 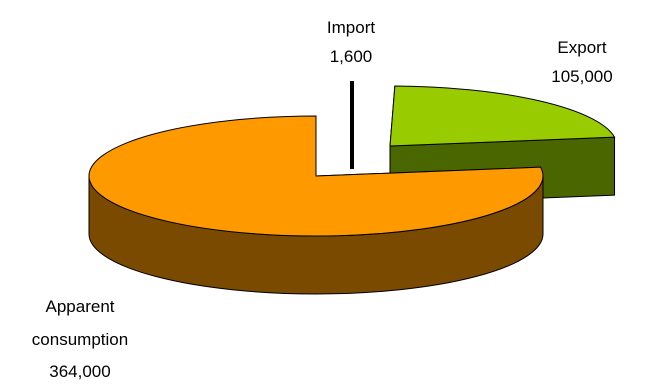 What do you see at coordinates (351, 56) in the screenshot?
I see `label-import-value: 1,600` at bounding box center [351, 56].